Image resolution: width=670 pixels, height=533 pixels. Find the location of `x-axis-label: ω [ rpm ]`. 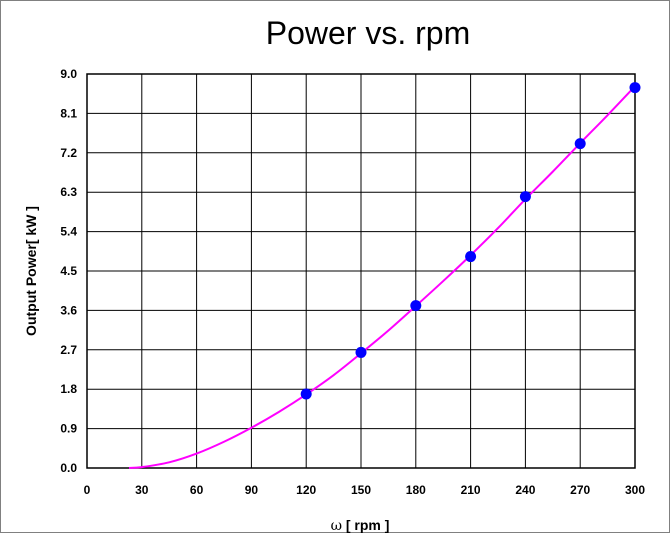

x-axis-label: ω [ rpm ] is located at coordinates (360, 525).